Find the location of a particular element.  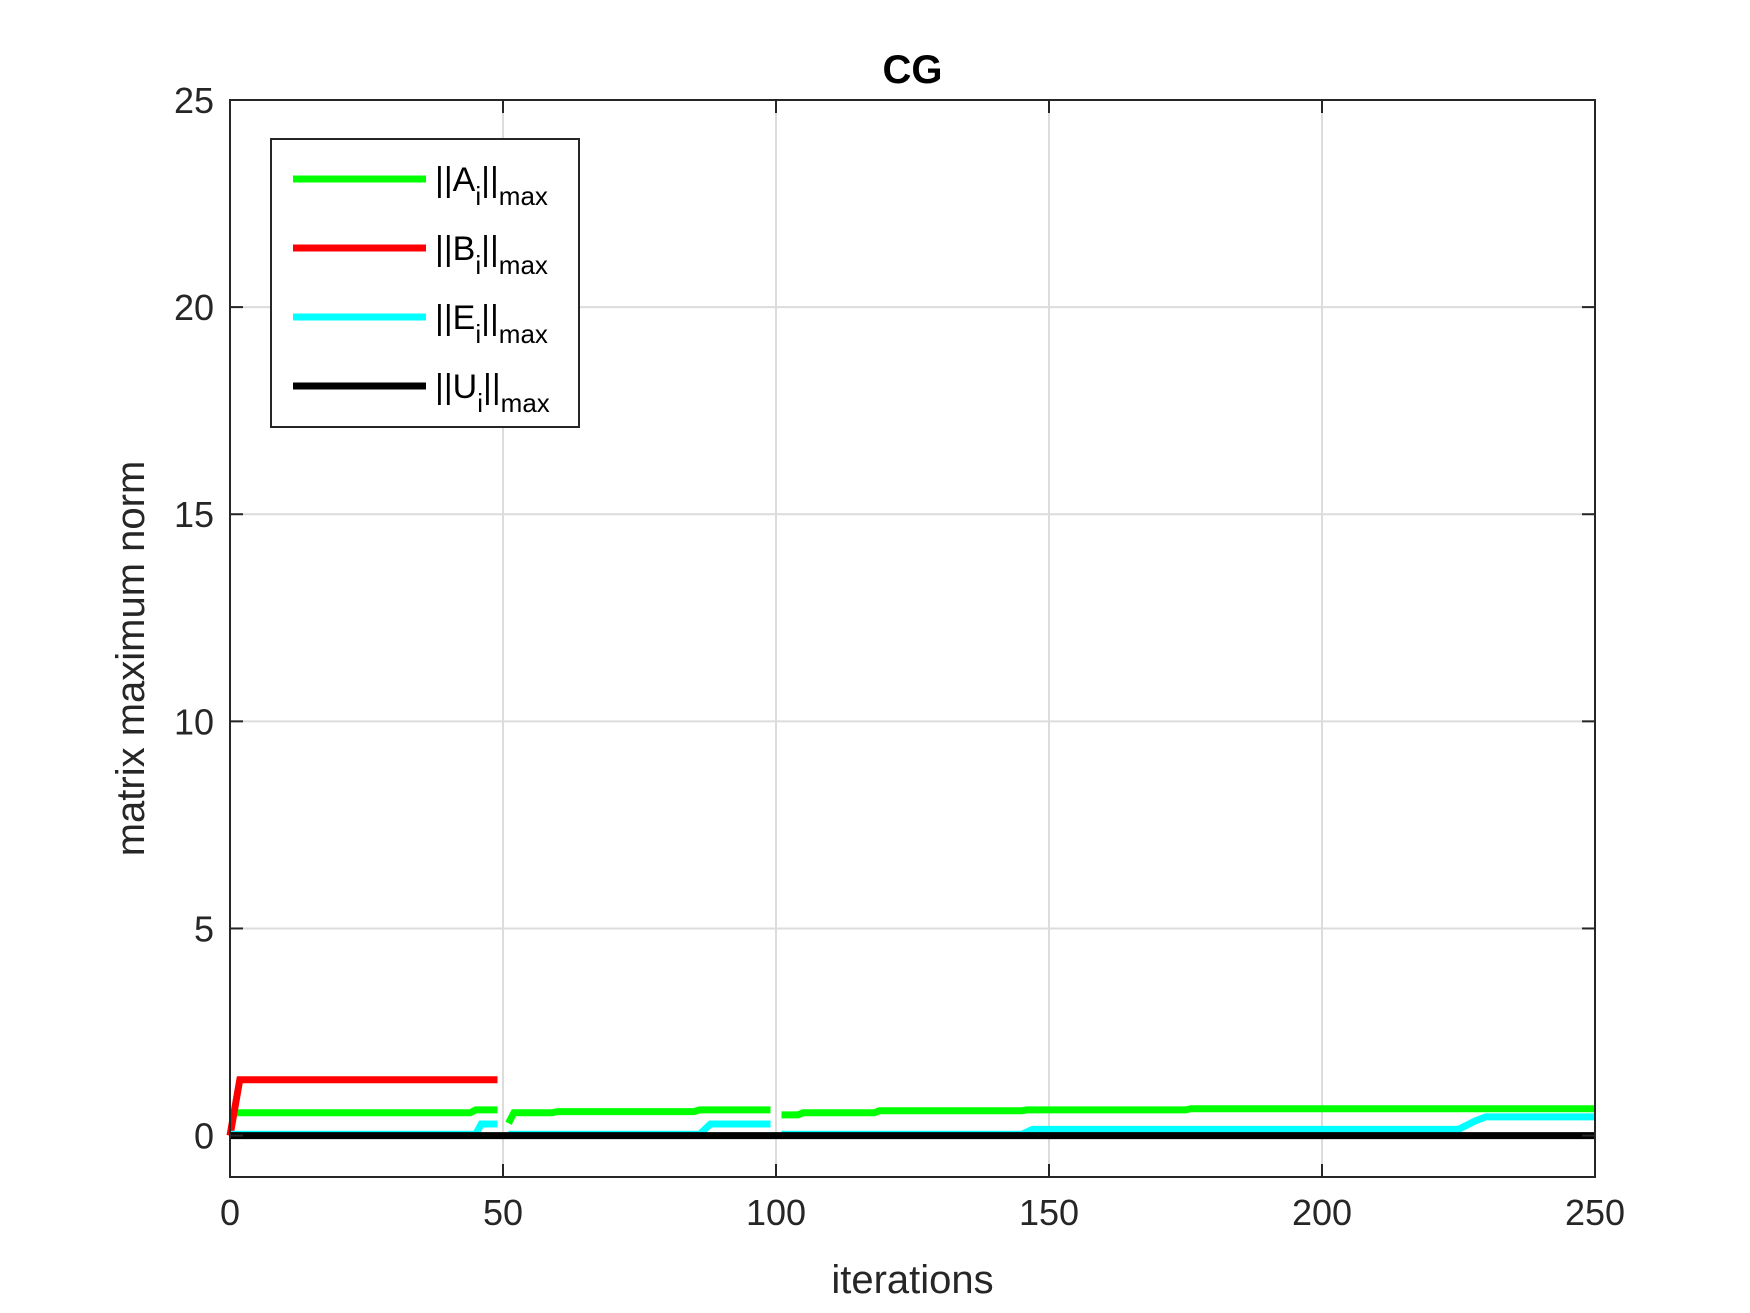

y-tick-label: 15 is located at coordinates (194, 514).